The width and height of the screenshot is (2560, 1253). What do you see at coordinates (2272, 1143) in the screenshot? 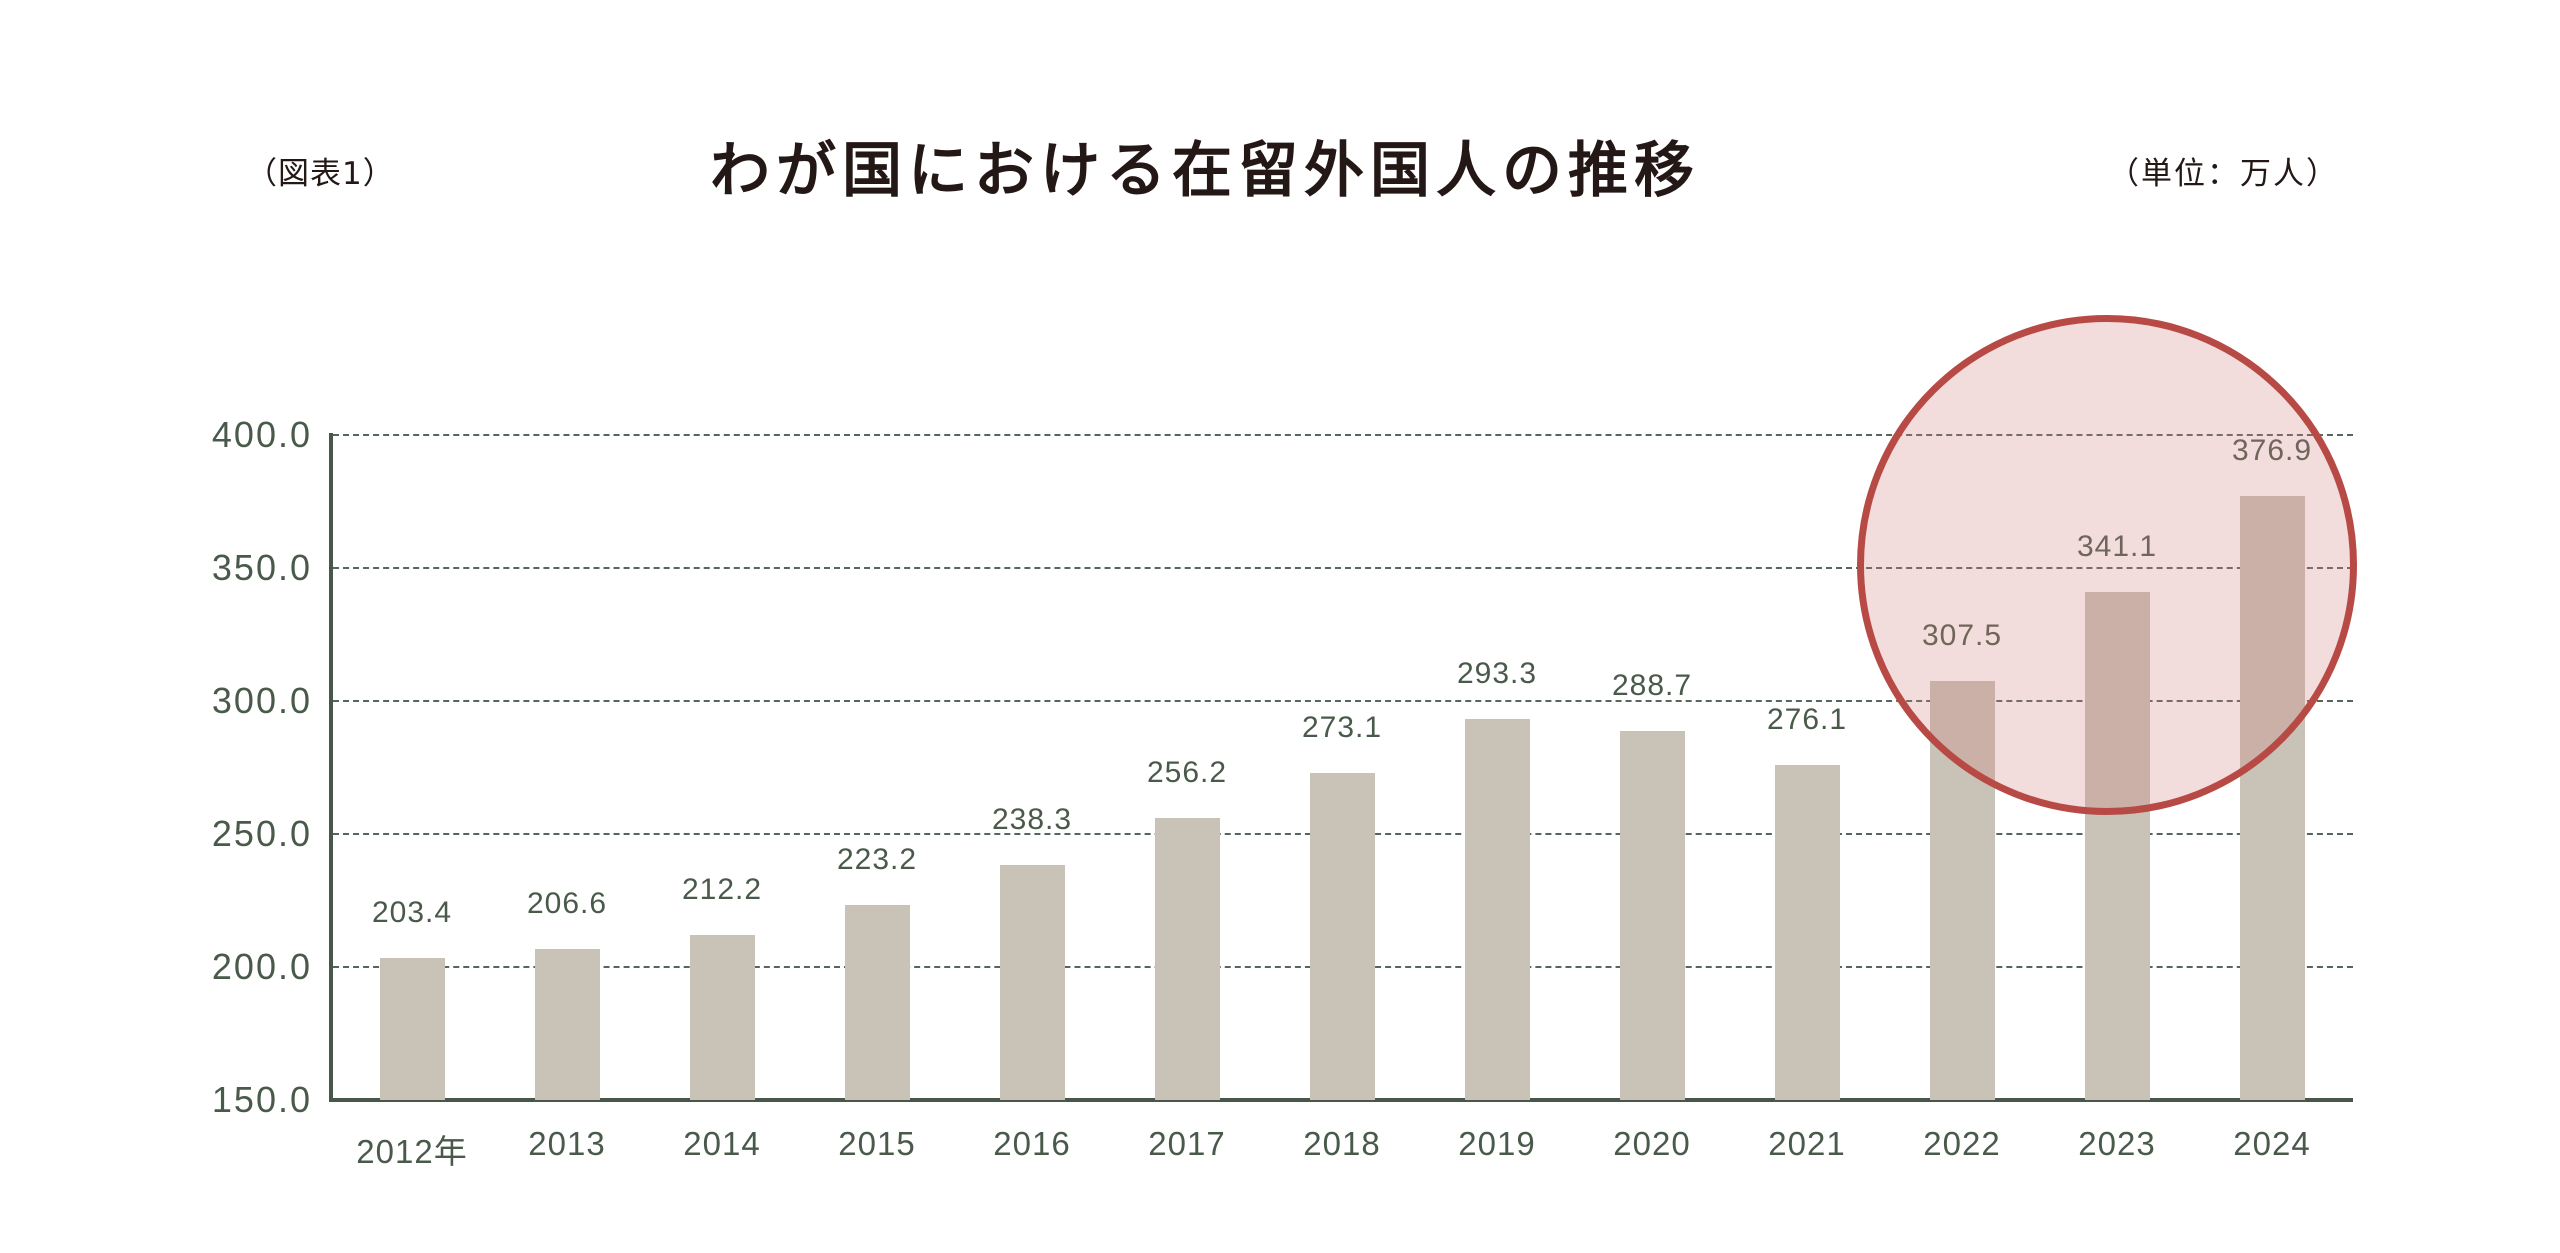
I see `x-tick-label: 2024` at bounding box center [2272, 1143].